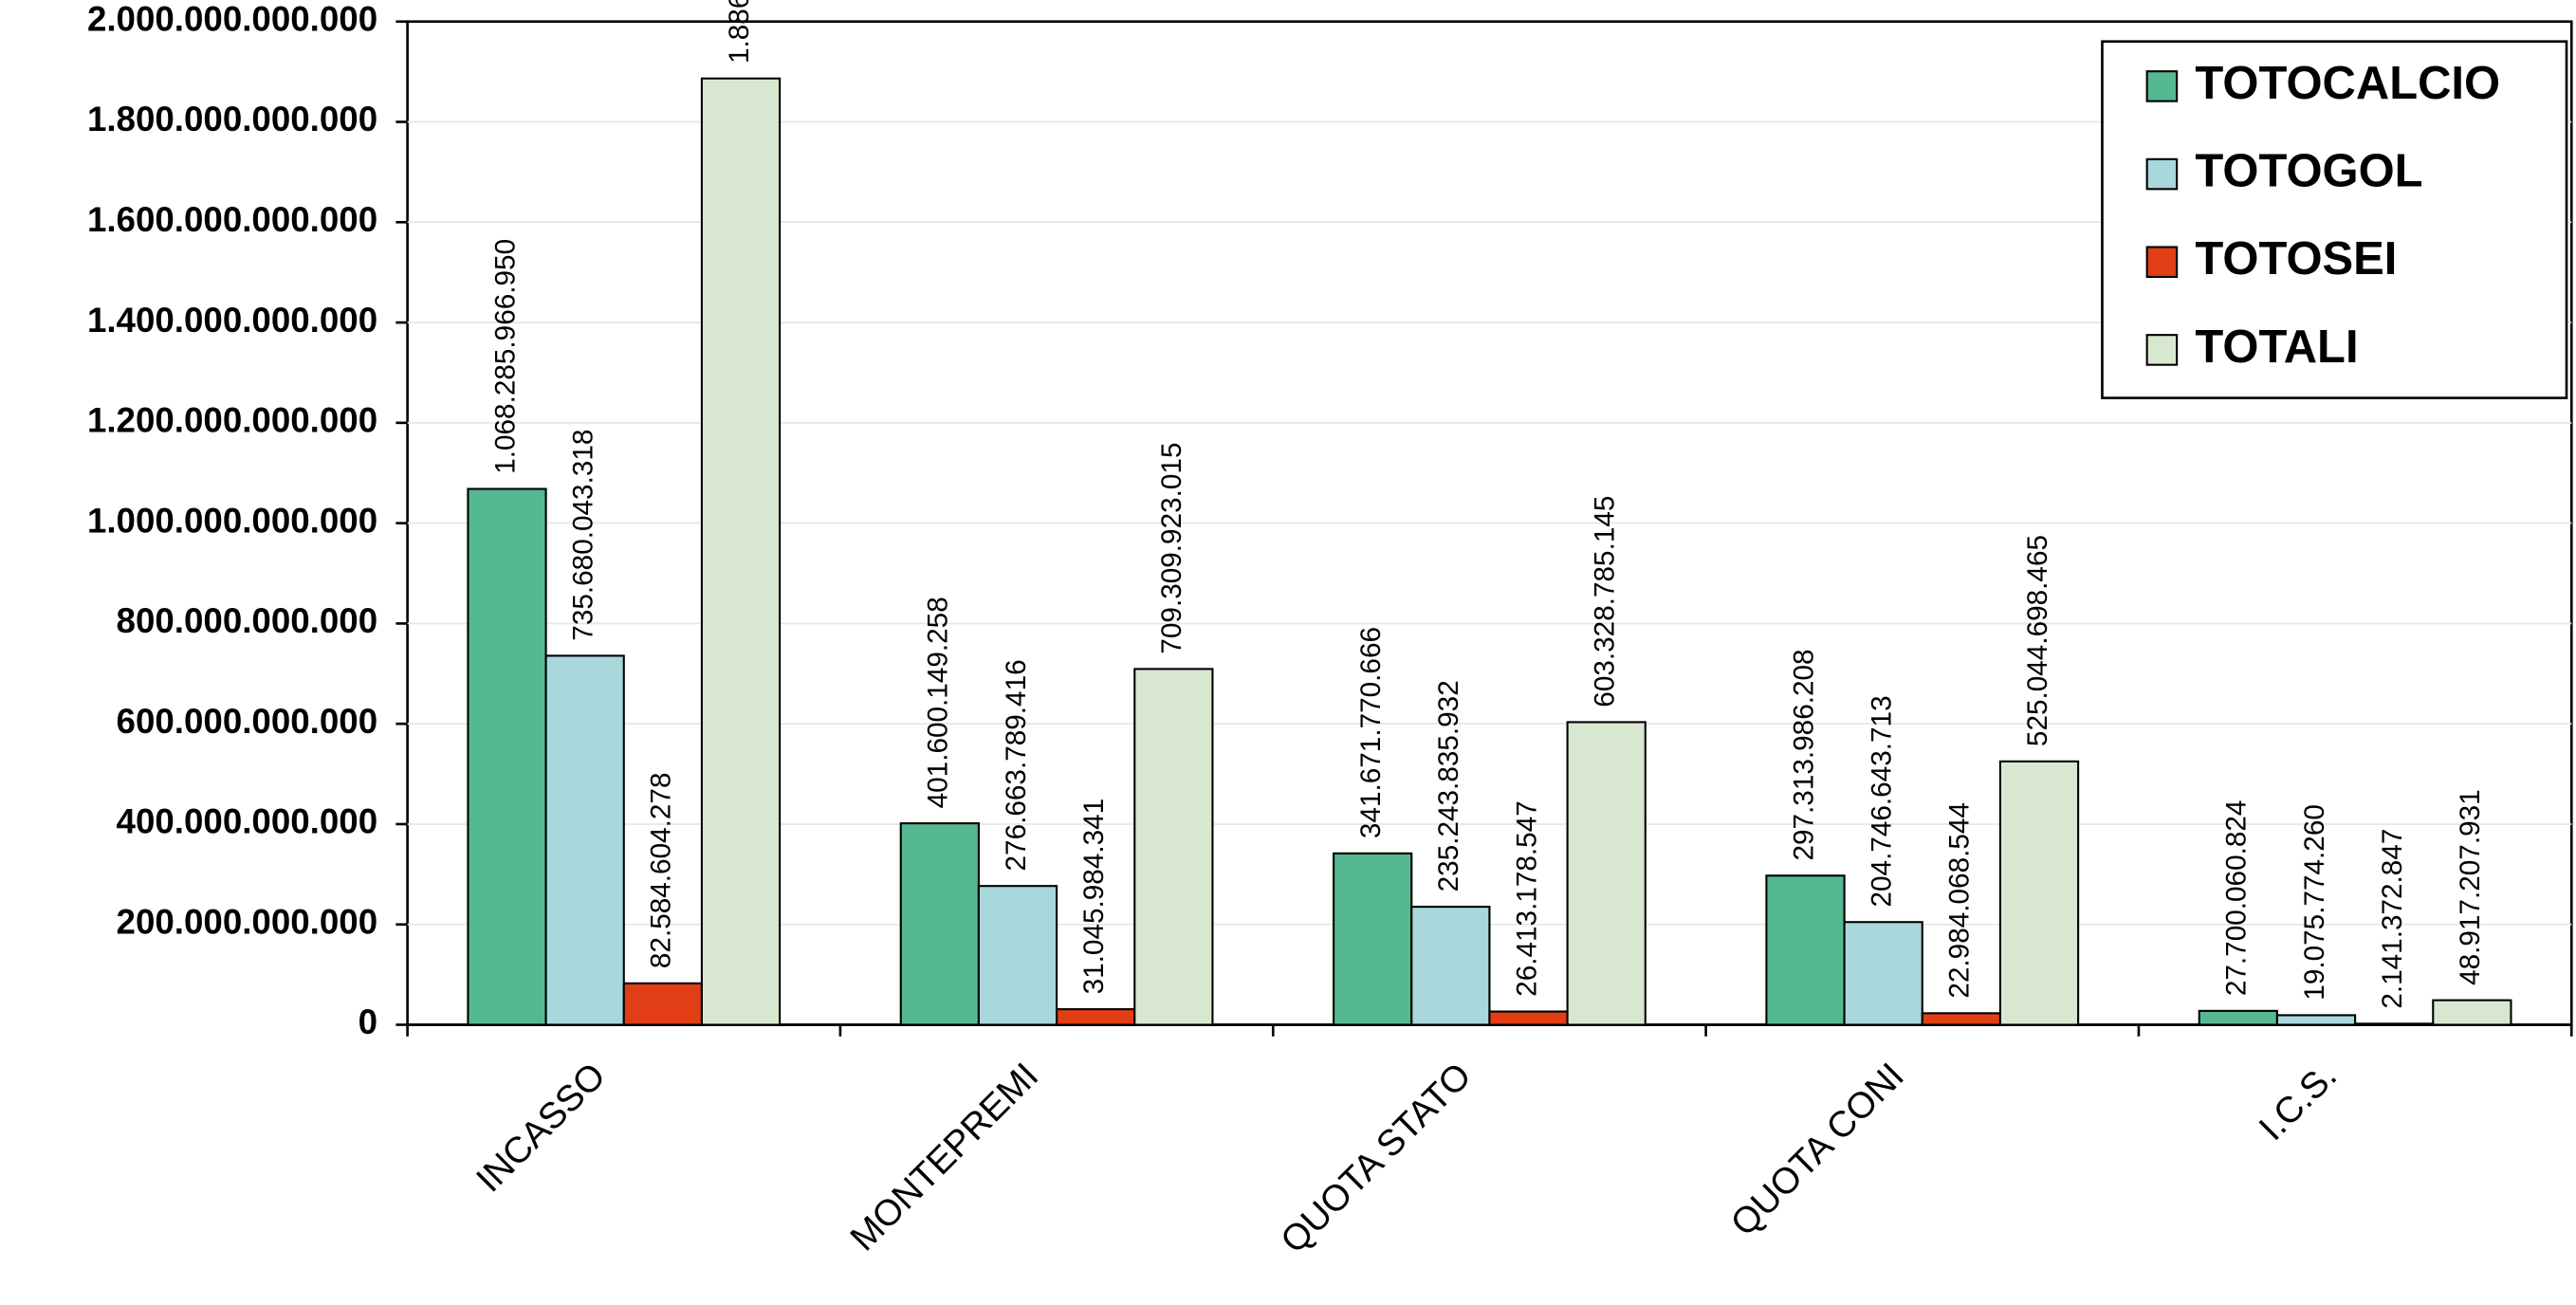 The height and width of the screenshot is (1305, 2576). I want to click on value-label: 22.984.068.544, so click(1960, 900).